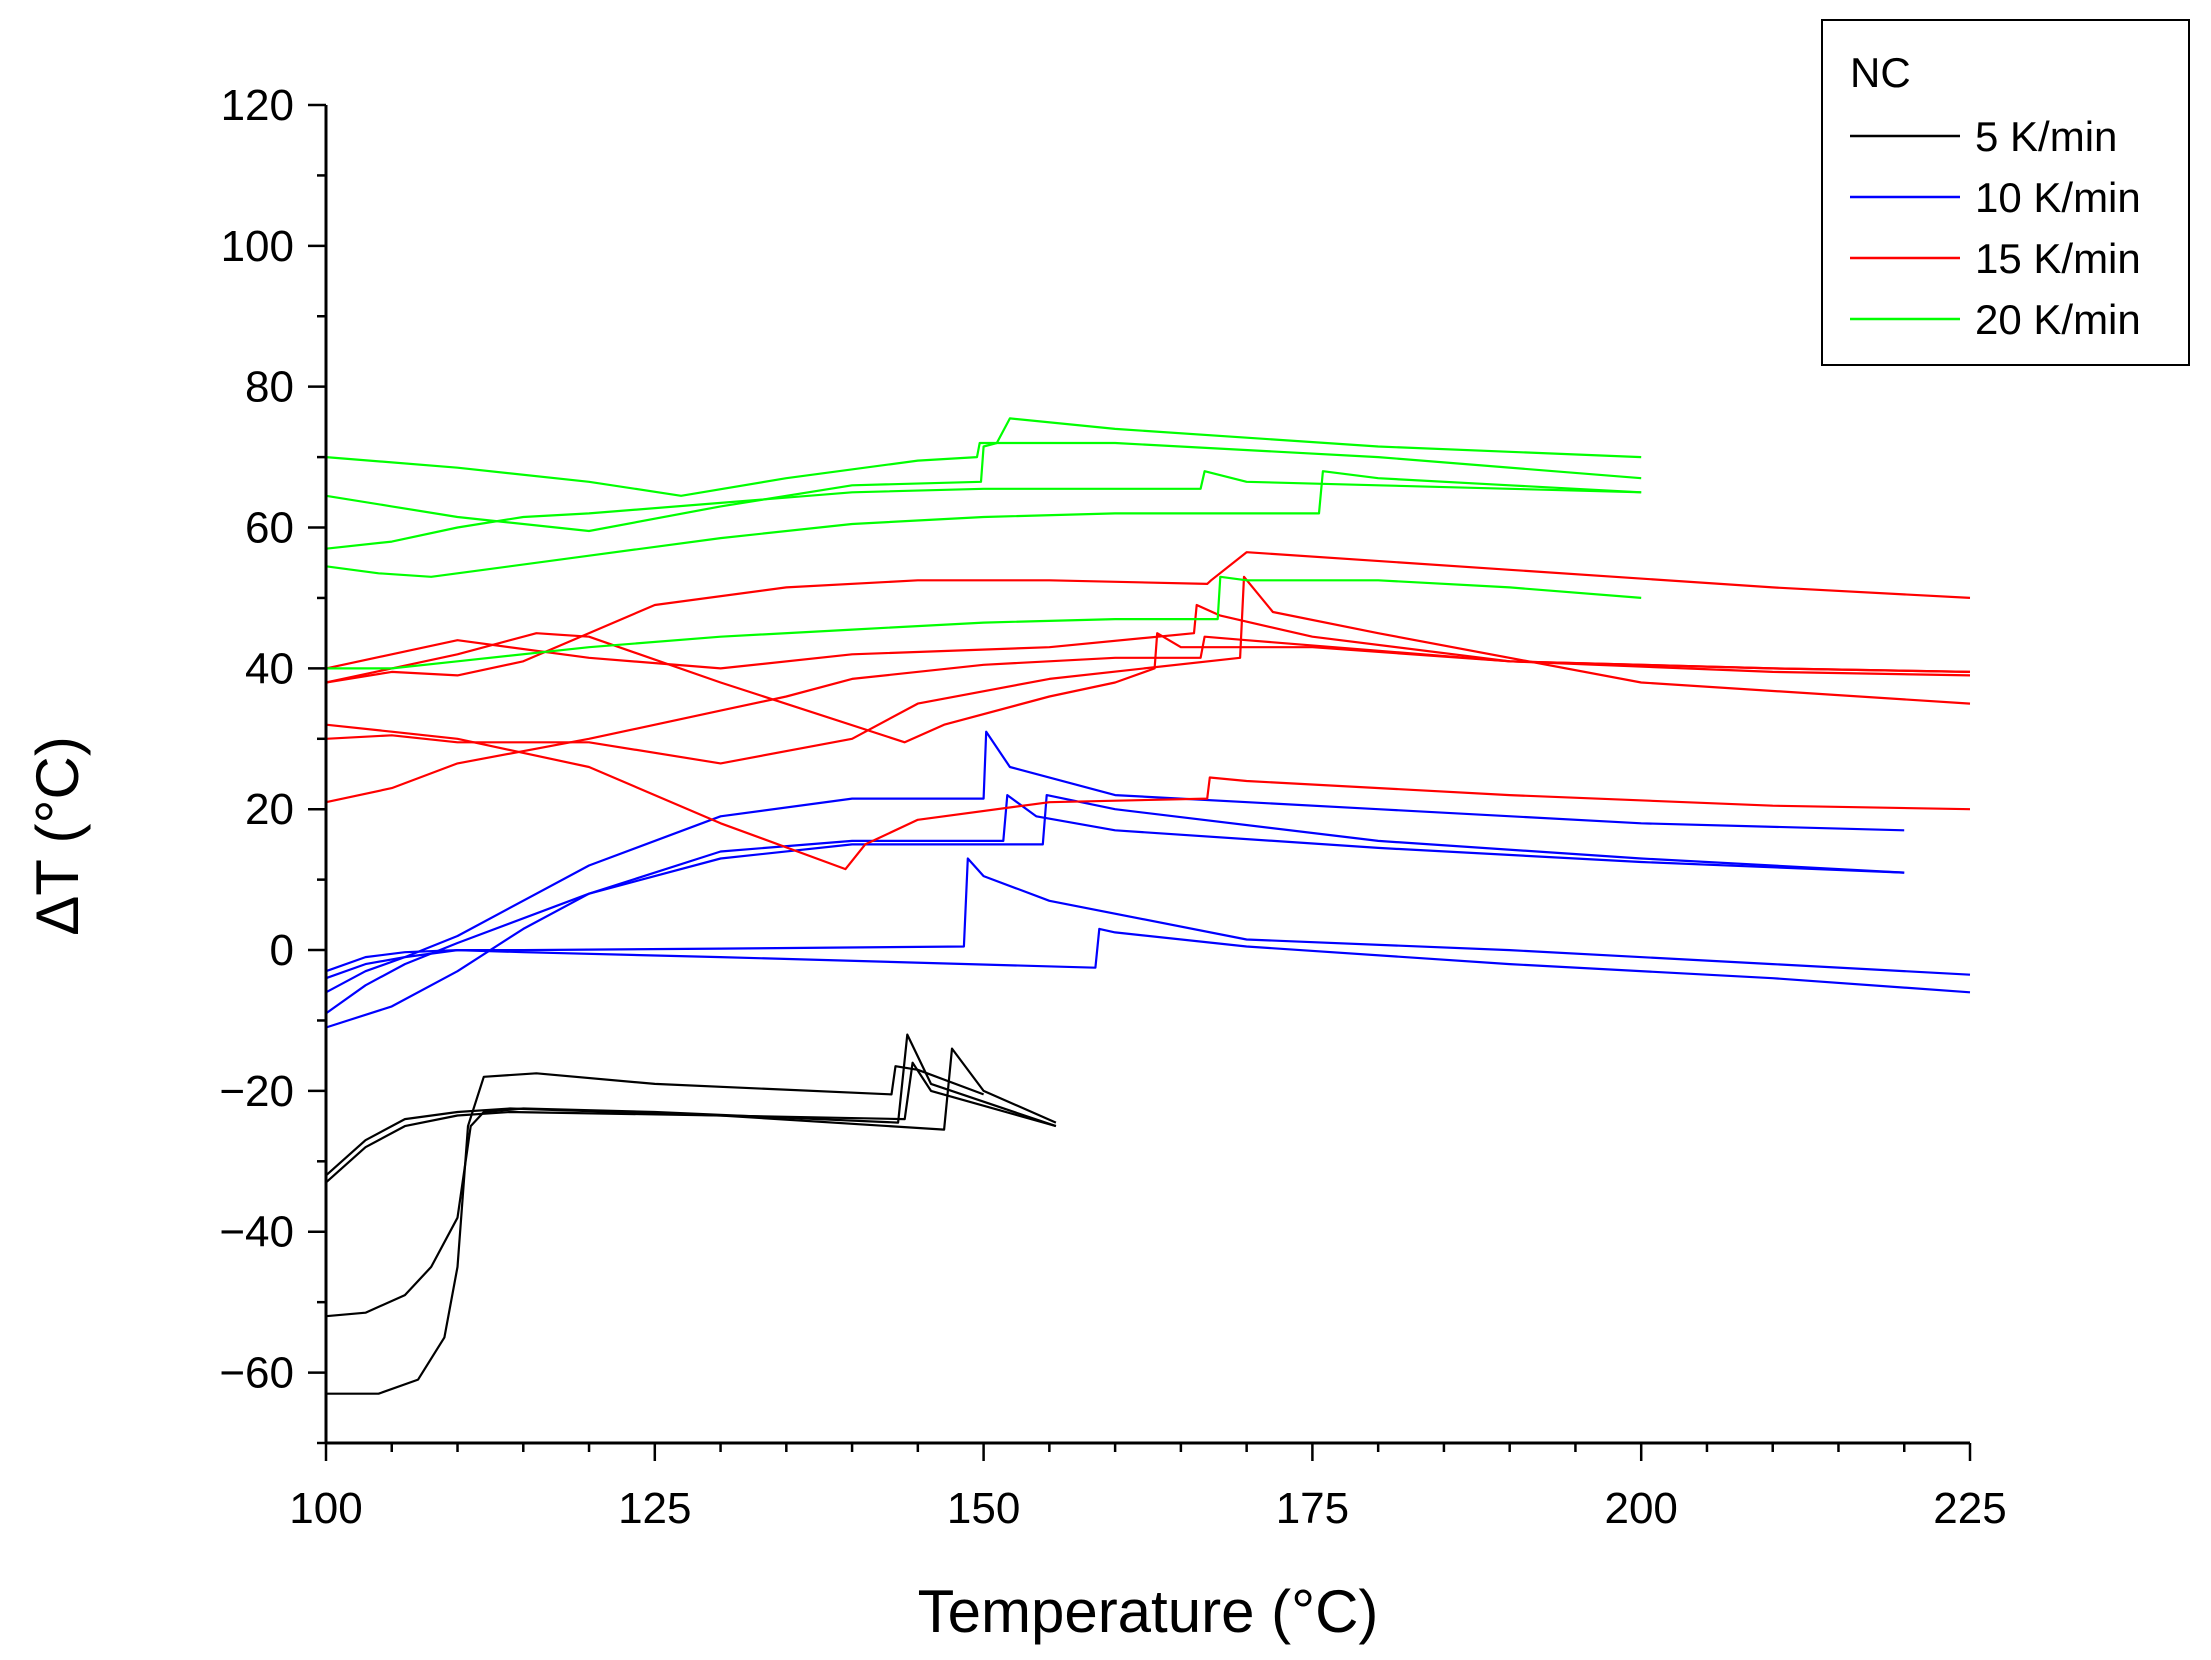 The width and height of the screenshot is (2211, 1660). What do you see at coordinates (257, 246) in the screenshot?
I see `y-tick-label: 100` at bounding box center [257, 246].